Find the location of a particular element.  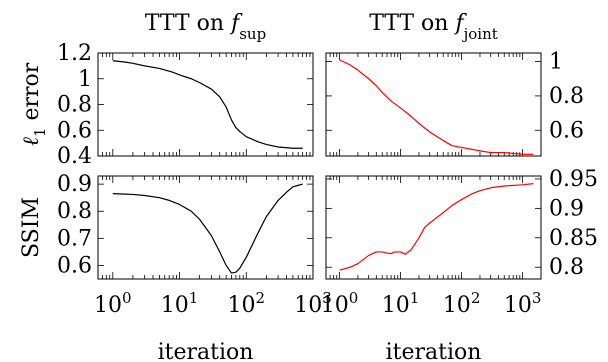

column-title-part-2: joint is located at coordinates (480, 34).